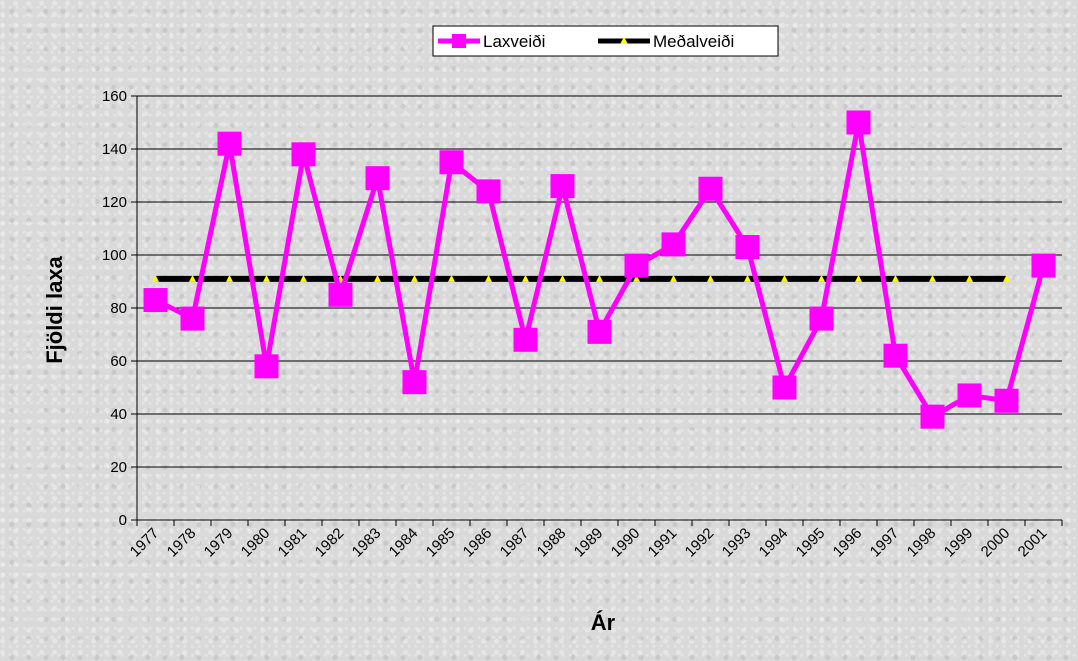  I want to click on y-tick-label: 80, so click(118, 308).